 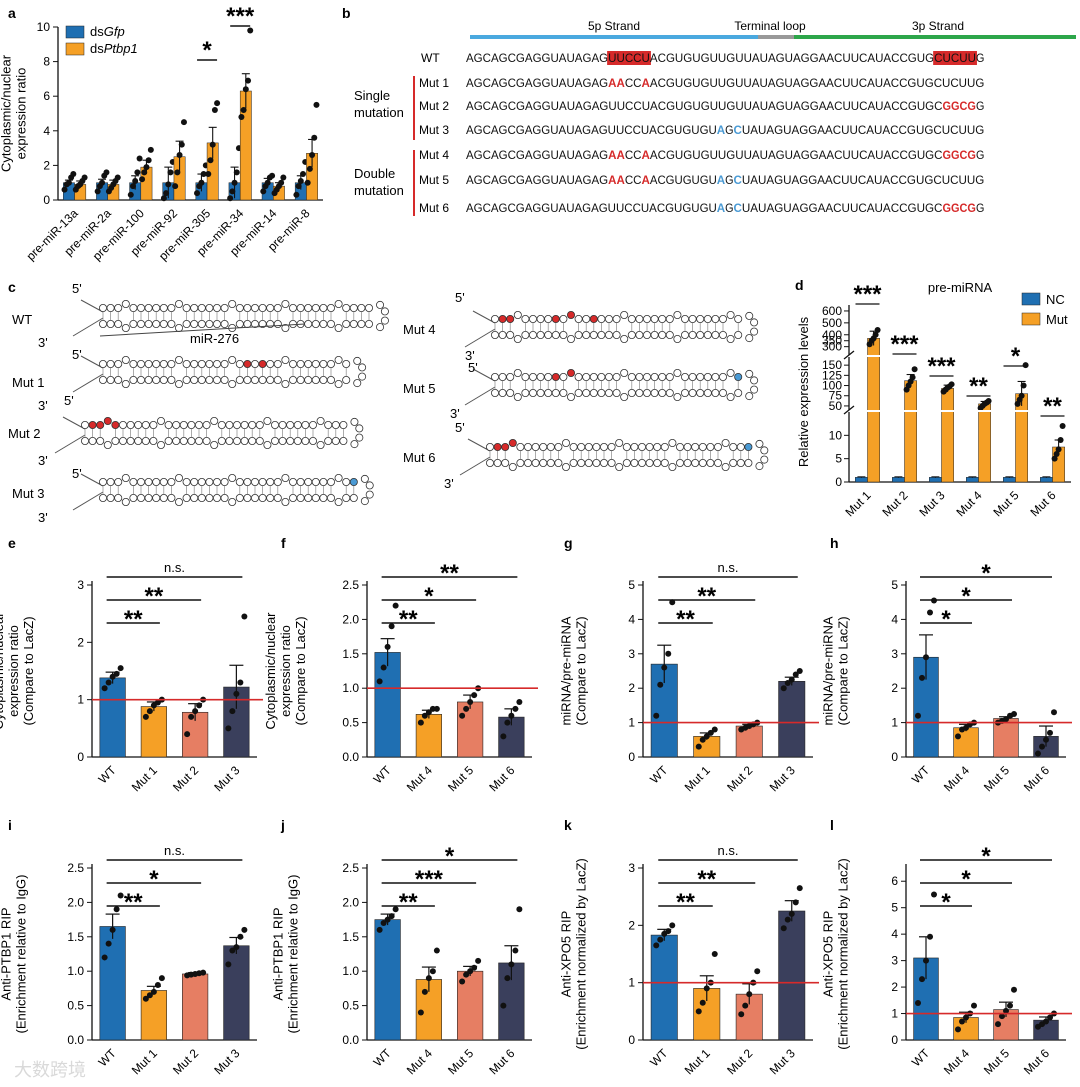 I want to click on y-axis-label: (Compare to LacZ), so click(x=28, y=670).